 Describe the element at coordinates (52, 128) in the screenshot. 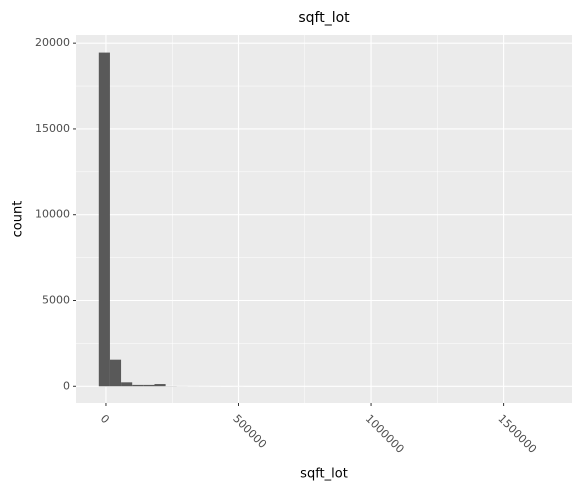

I see `y-tick-label: 15000` at that location.